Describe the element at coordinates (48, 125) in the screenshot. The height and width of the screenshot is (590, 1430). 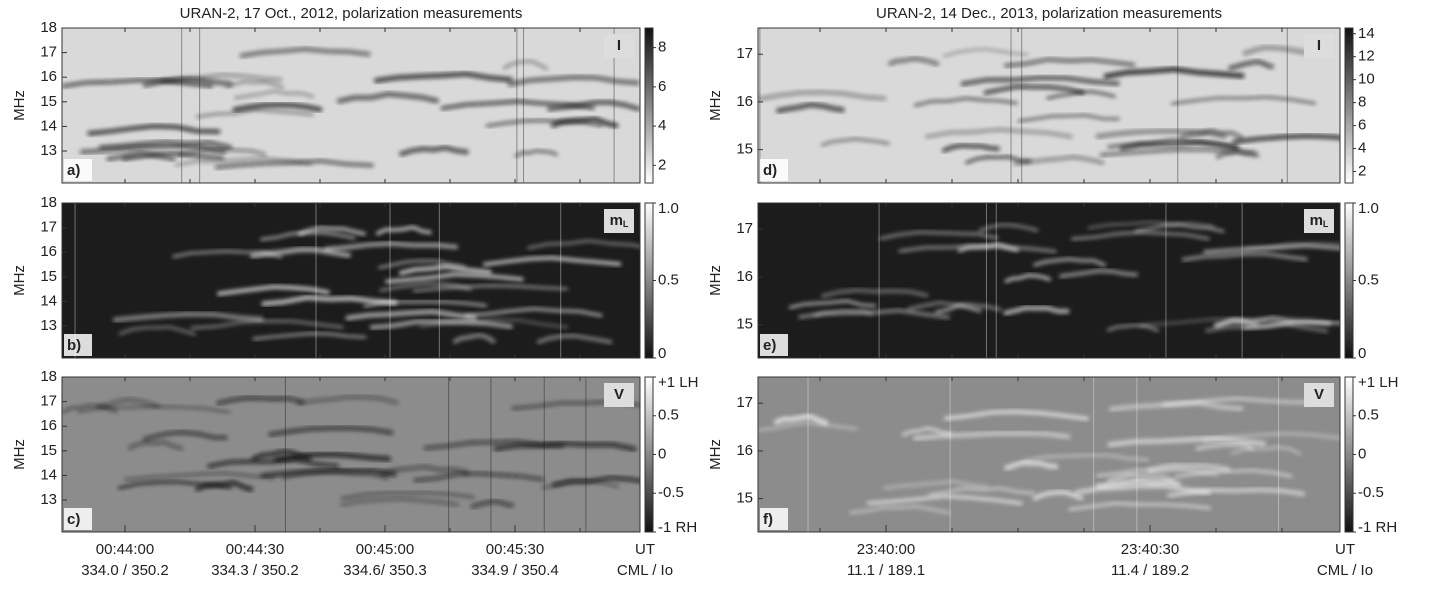
I see `y-tick-label: 14` at that location.